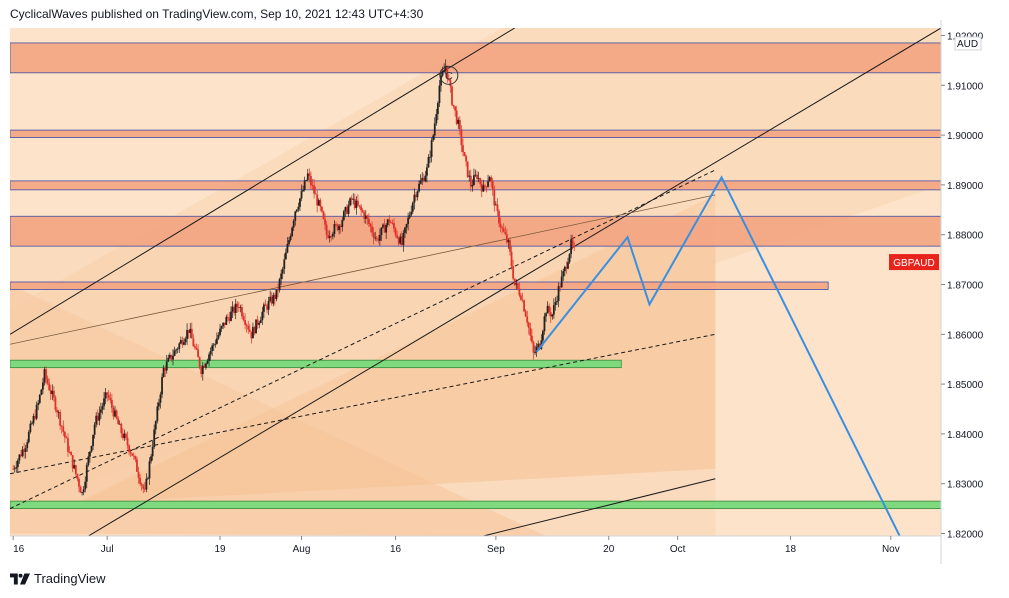 The width and height of the screenshot is (1009, 598). Describe the element at coordinates (678, 549) in the screenshot. I see `time-tick-label: Oct` at that location.